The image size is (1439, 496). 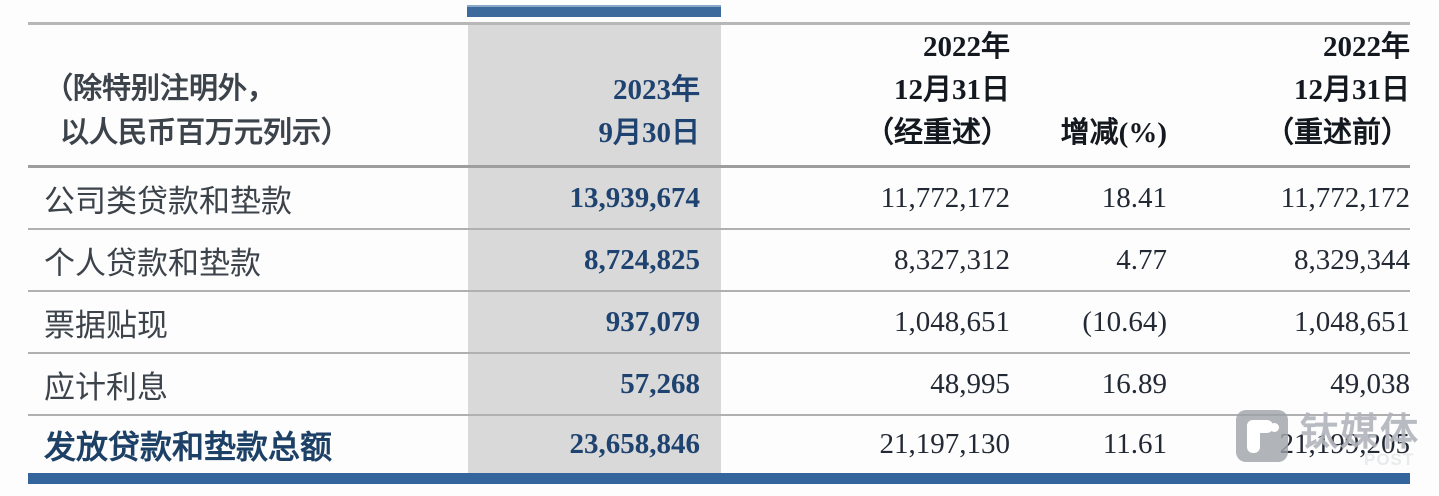 I want to click on value-2023: 8,724,825, so click(x=642, y=259).